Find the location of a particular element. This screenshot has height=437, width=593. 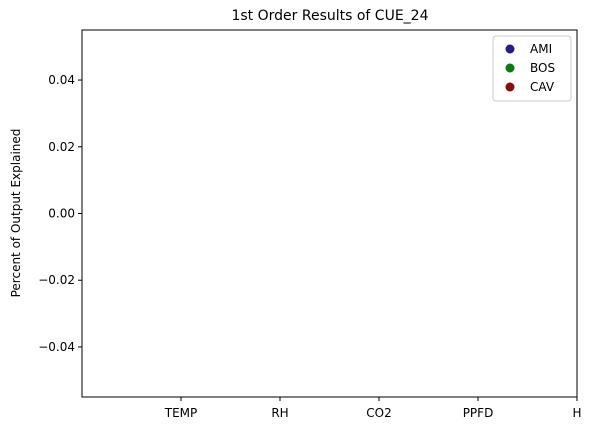

y-tick-label: 0.02 is located at coordinates (61, 147).